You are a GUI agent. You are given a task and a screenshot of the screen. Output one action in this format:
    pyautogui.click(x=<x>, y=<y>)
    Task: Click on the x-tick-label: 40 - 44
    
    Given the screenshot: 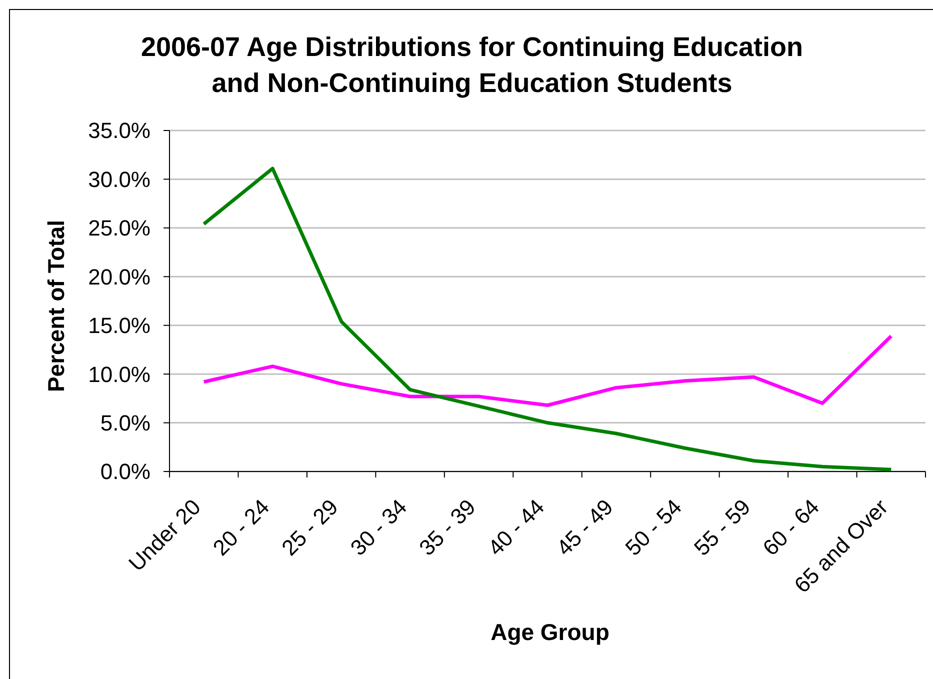 What is the action you would take?
    pyautogui.click(x=516, y=527)
    